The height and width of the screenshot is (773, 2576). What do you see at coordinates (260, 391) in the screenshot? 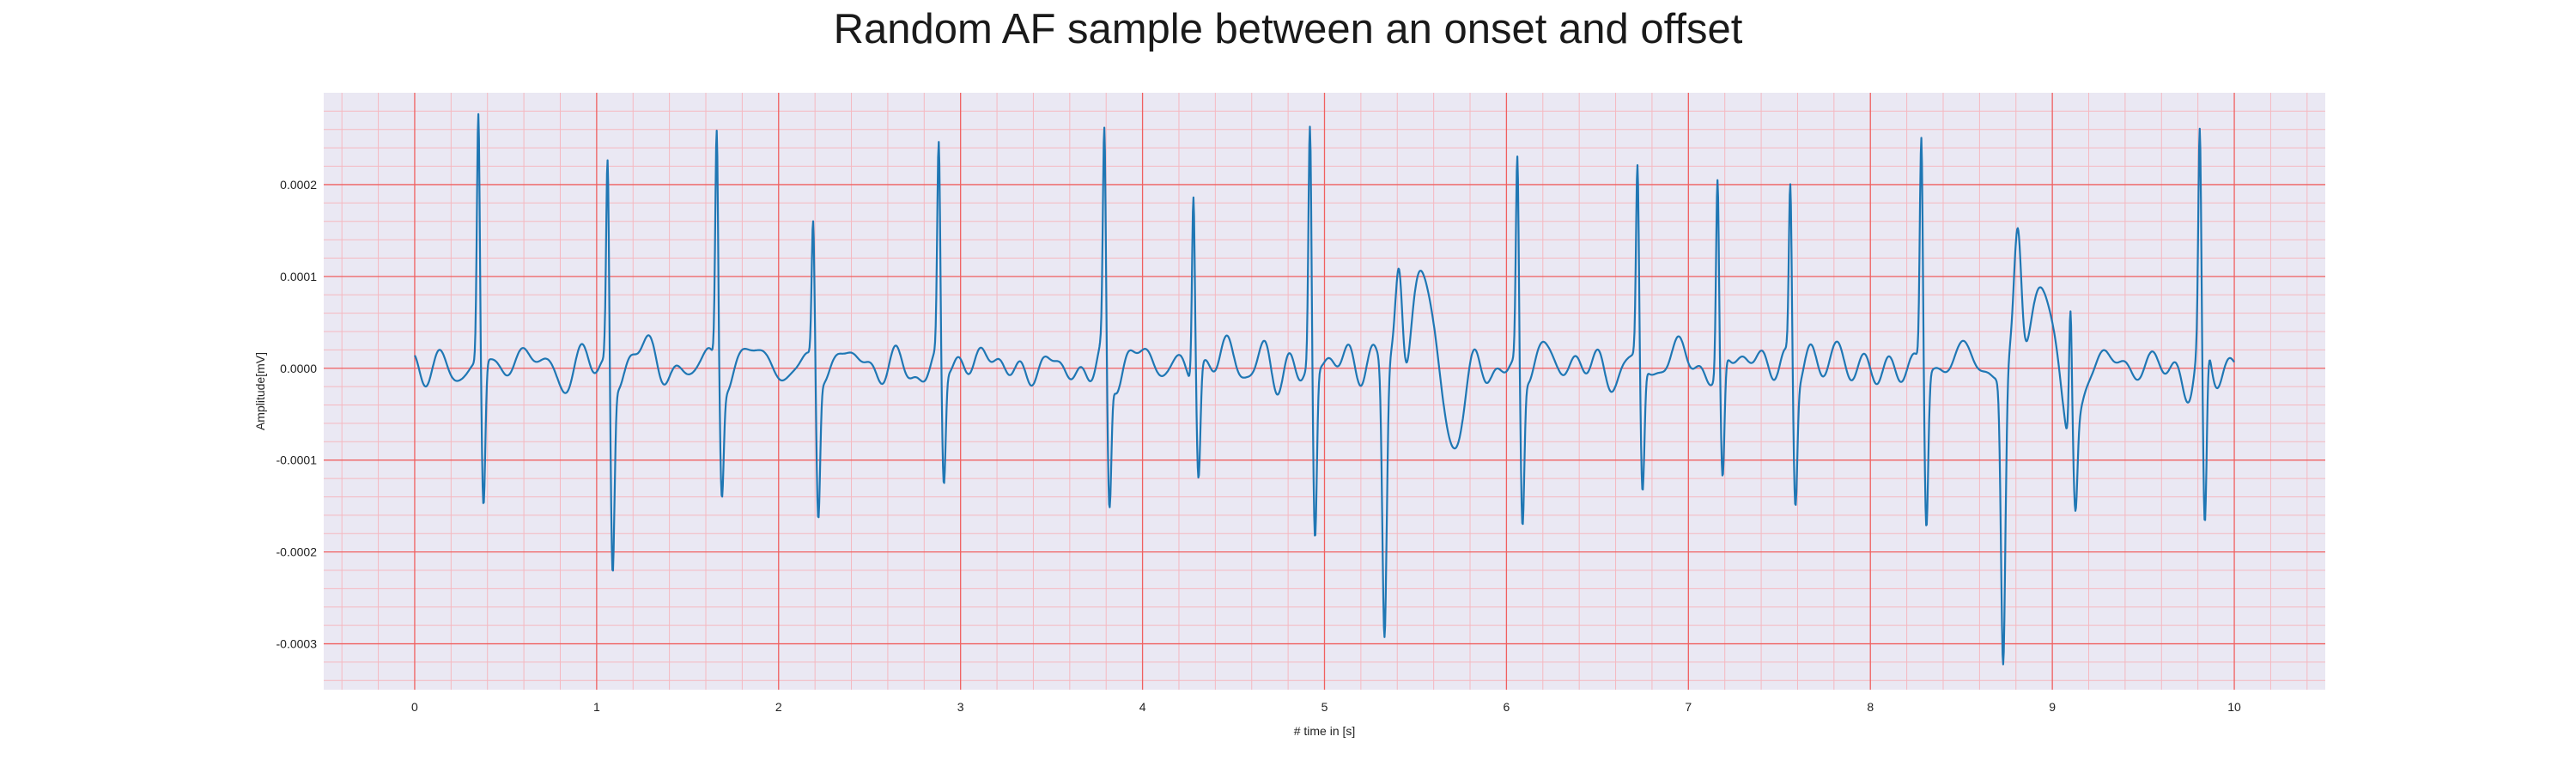
I see `y-axis-label: Amplitude[mV]` at bounding box center [260, 391].